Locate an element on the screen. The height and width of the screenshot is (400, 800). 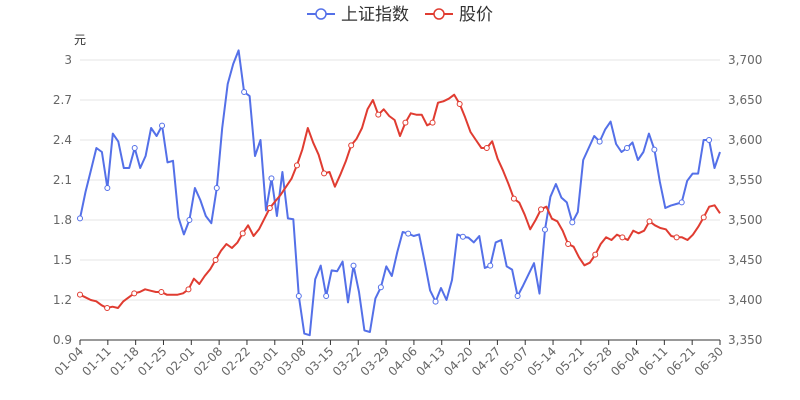
right-tick-label: 3,500 is located at coordinates (745, 220).